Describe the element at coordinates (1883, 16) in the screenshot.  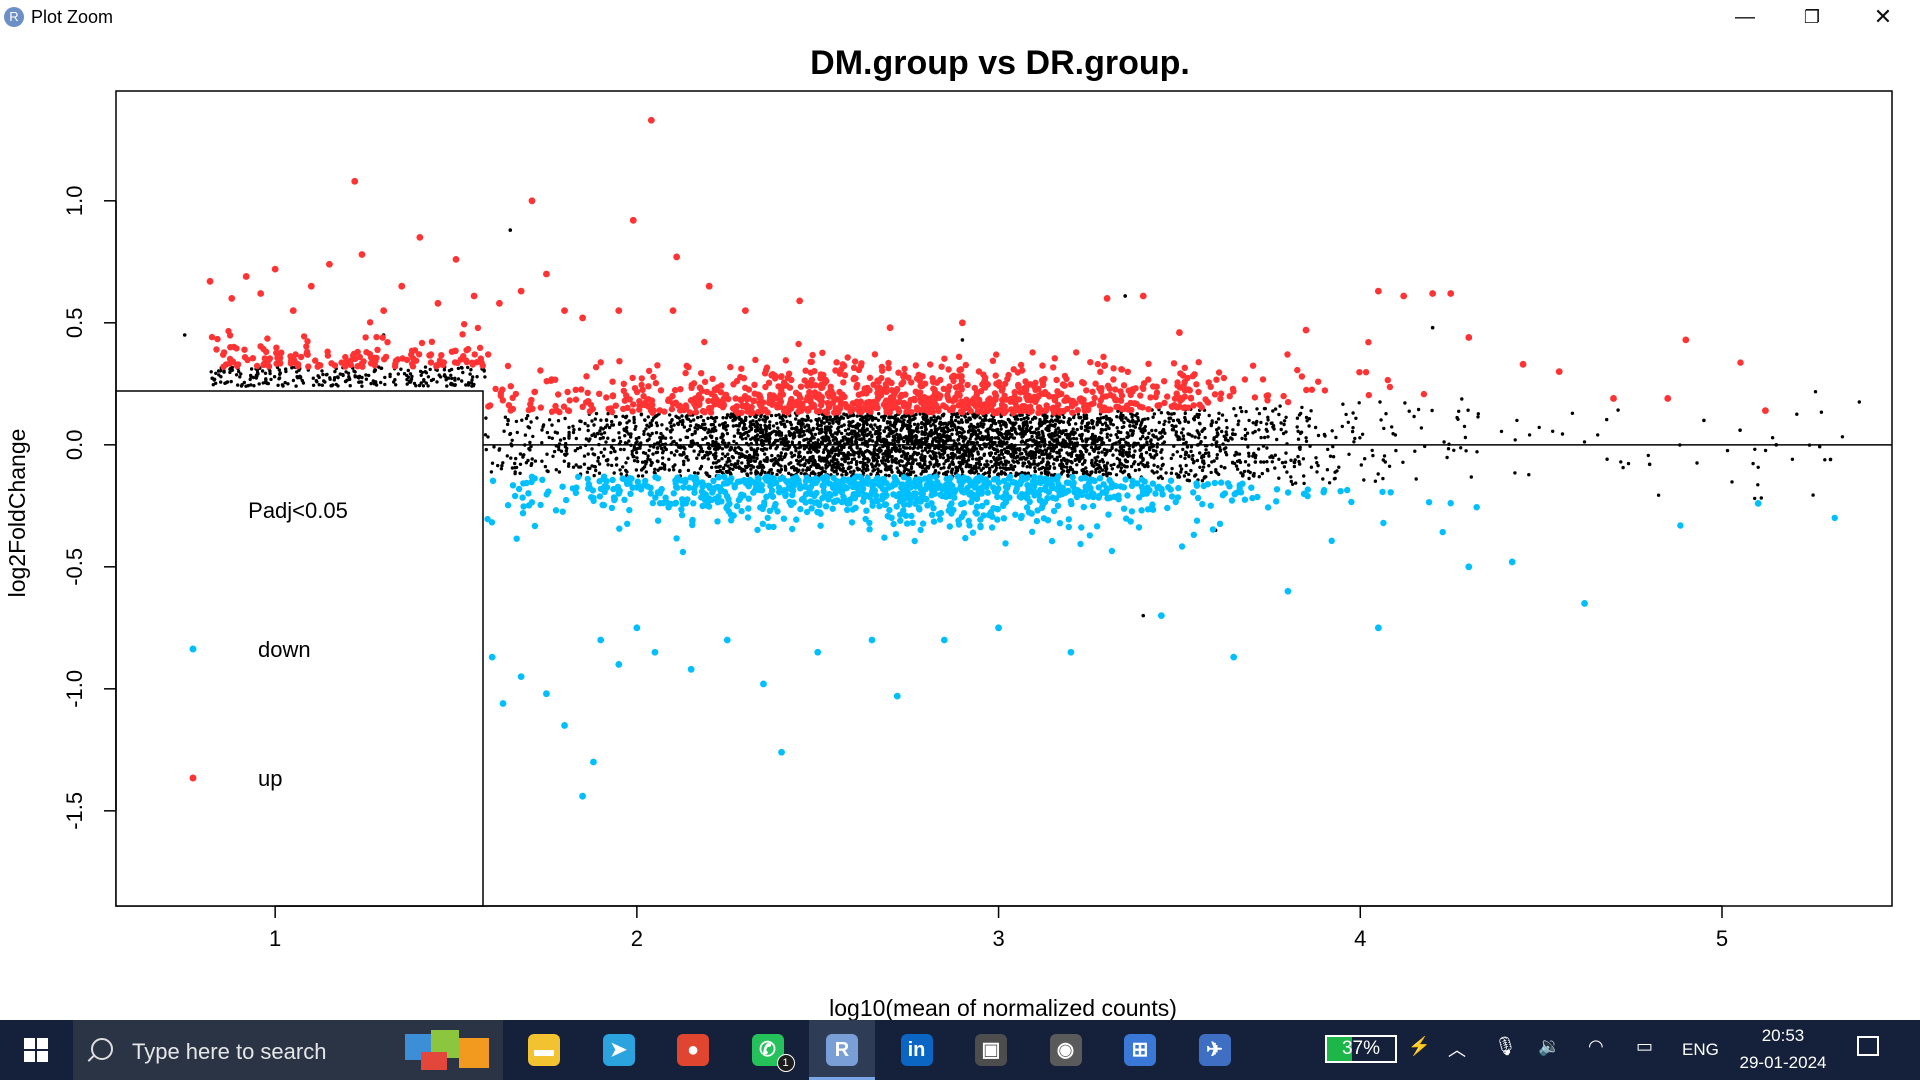
I see `close-button: ✕` at that location.